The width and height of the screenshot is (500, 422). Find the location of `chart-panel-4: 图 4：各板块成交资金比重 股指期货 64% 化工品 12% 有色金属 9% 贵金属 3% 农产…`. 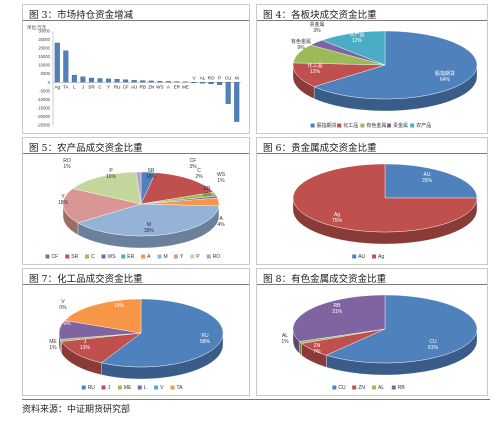

chart-panel-4: 图 4：各板块成交资金比重 股指期货 64% 化工品 12% 有色金属 9% 贵金属 3% 农产… is located at coordinates (372, 69).